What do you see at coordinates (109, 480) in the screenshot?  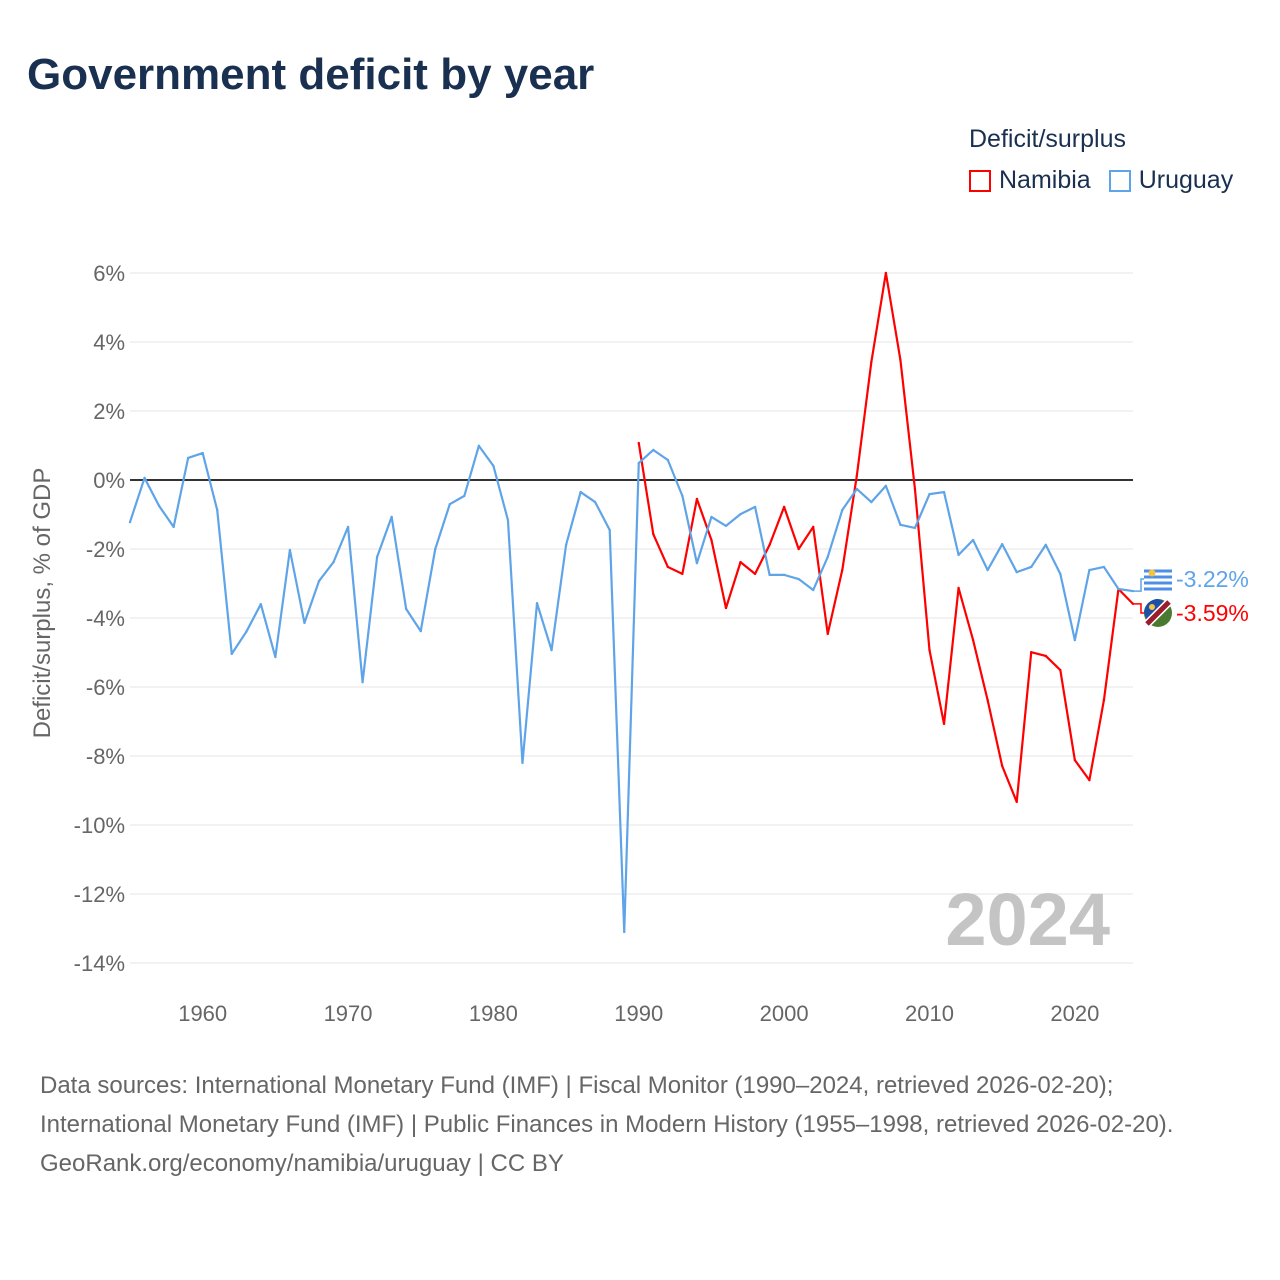 I see `y-tick-label: 0%` at bounding box center [109, 480].